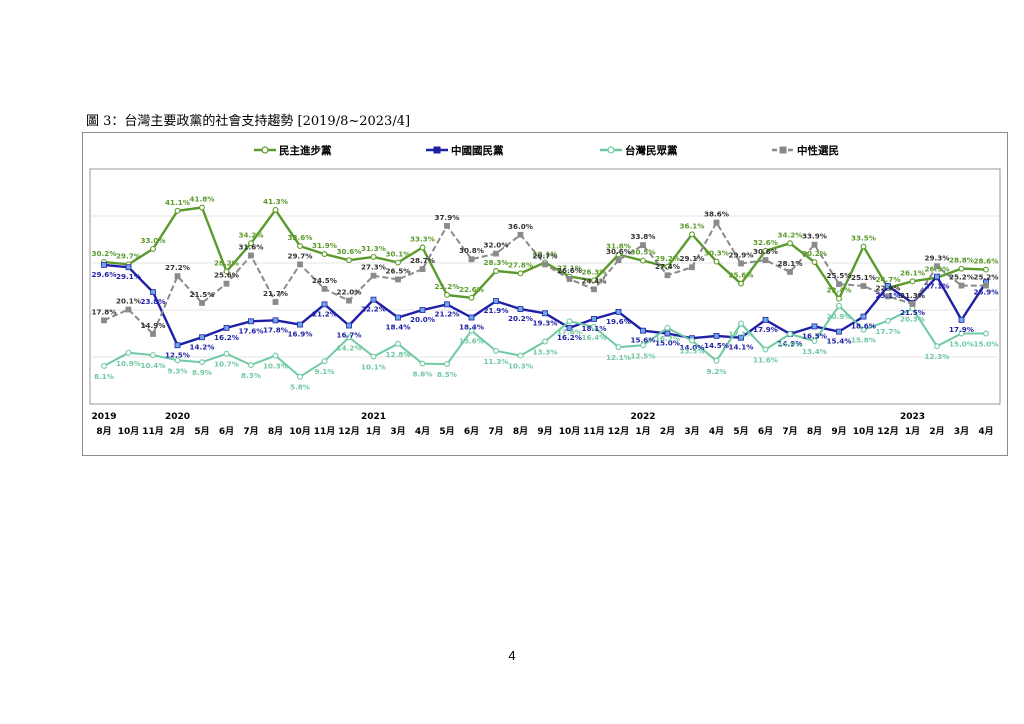 Image resolution: width=1024 pixels, height=724 pixels. Describe the element at coordinates (814, 351) in the screenshot. I see `data-label: 13.4%` at that location.